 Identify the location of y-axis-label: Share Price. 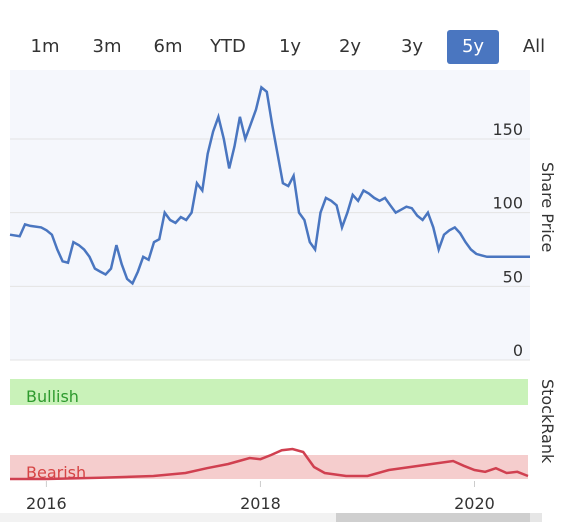
(547, 207).